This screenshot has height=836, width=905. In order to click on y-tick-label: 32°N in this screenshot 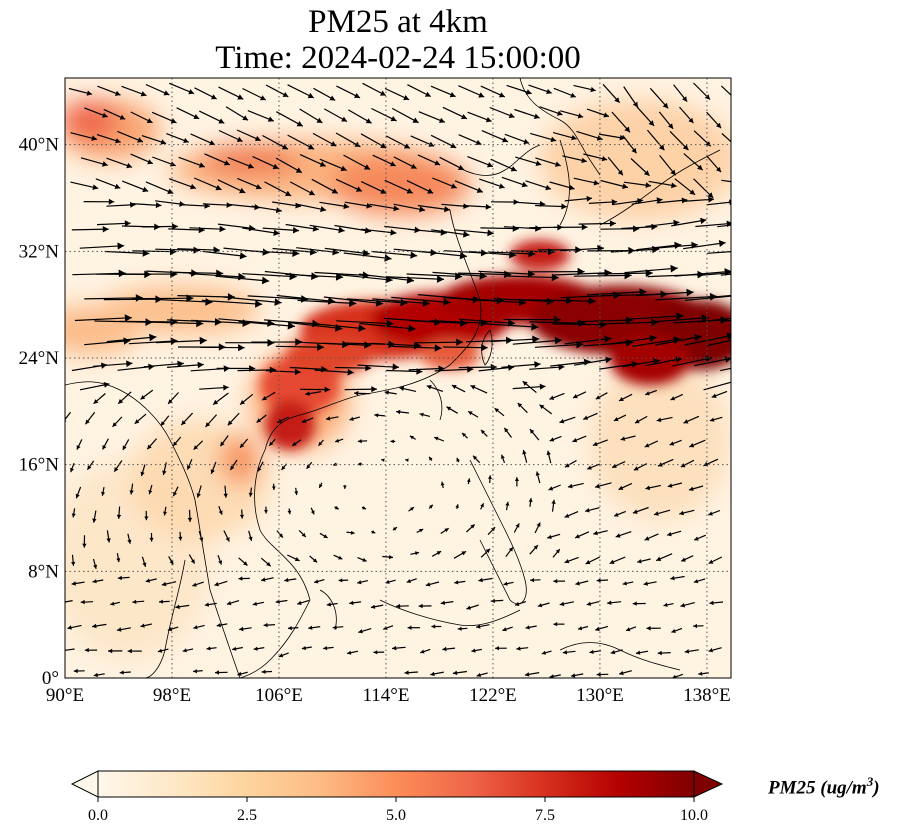, I will do `click(39, 251)`.